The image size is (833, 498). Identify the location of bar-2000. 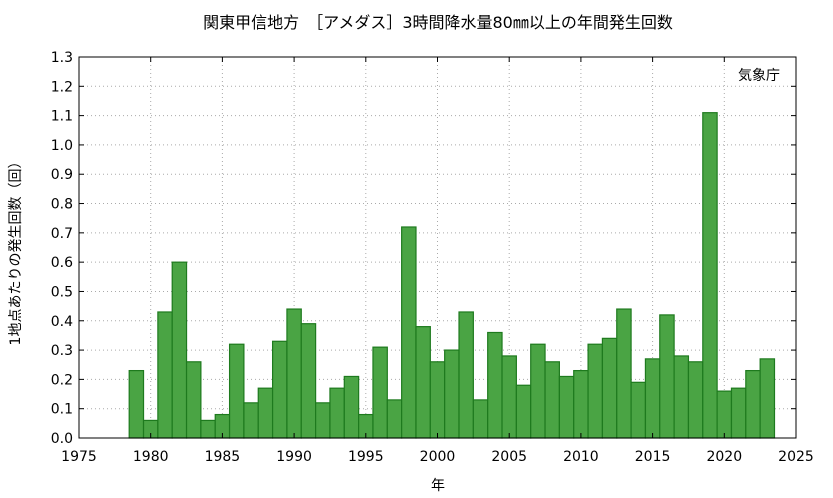
(437, 400).